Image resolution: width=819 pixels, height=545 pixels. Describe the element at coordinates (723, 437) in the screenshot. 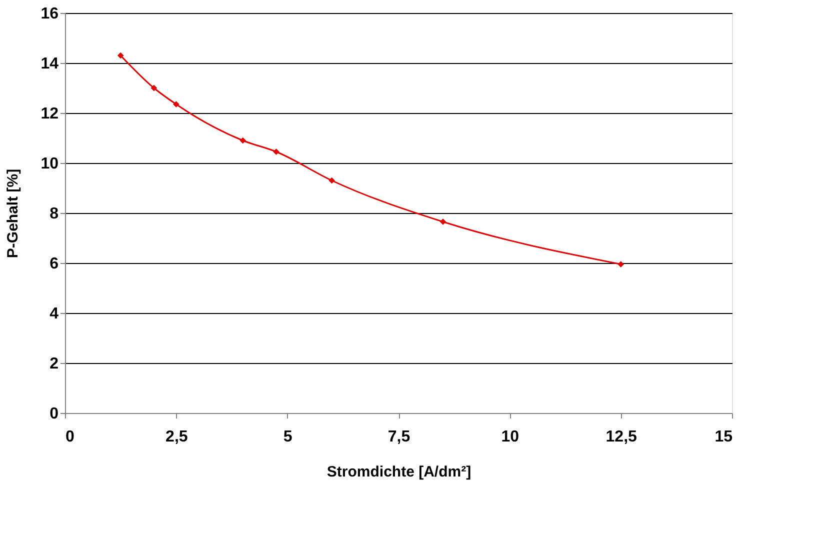

I see `x-tick-label: 15` at that location.